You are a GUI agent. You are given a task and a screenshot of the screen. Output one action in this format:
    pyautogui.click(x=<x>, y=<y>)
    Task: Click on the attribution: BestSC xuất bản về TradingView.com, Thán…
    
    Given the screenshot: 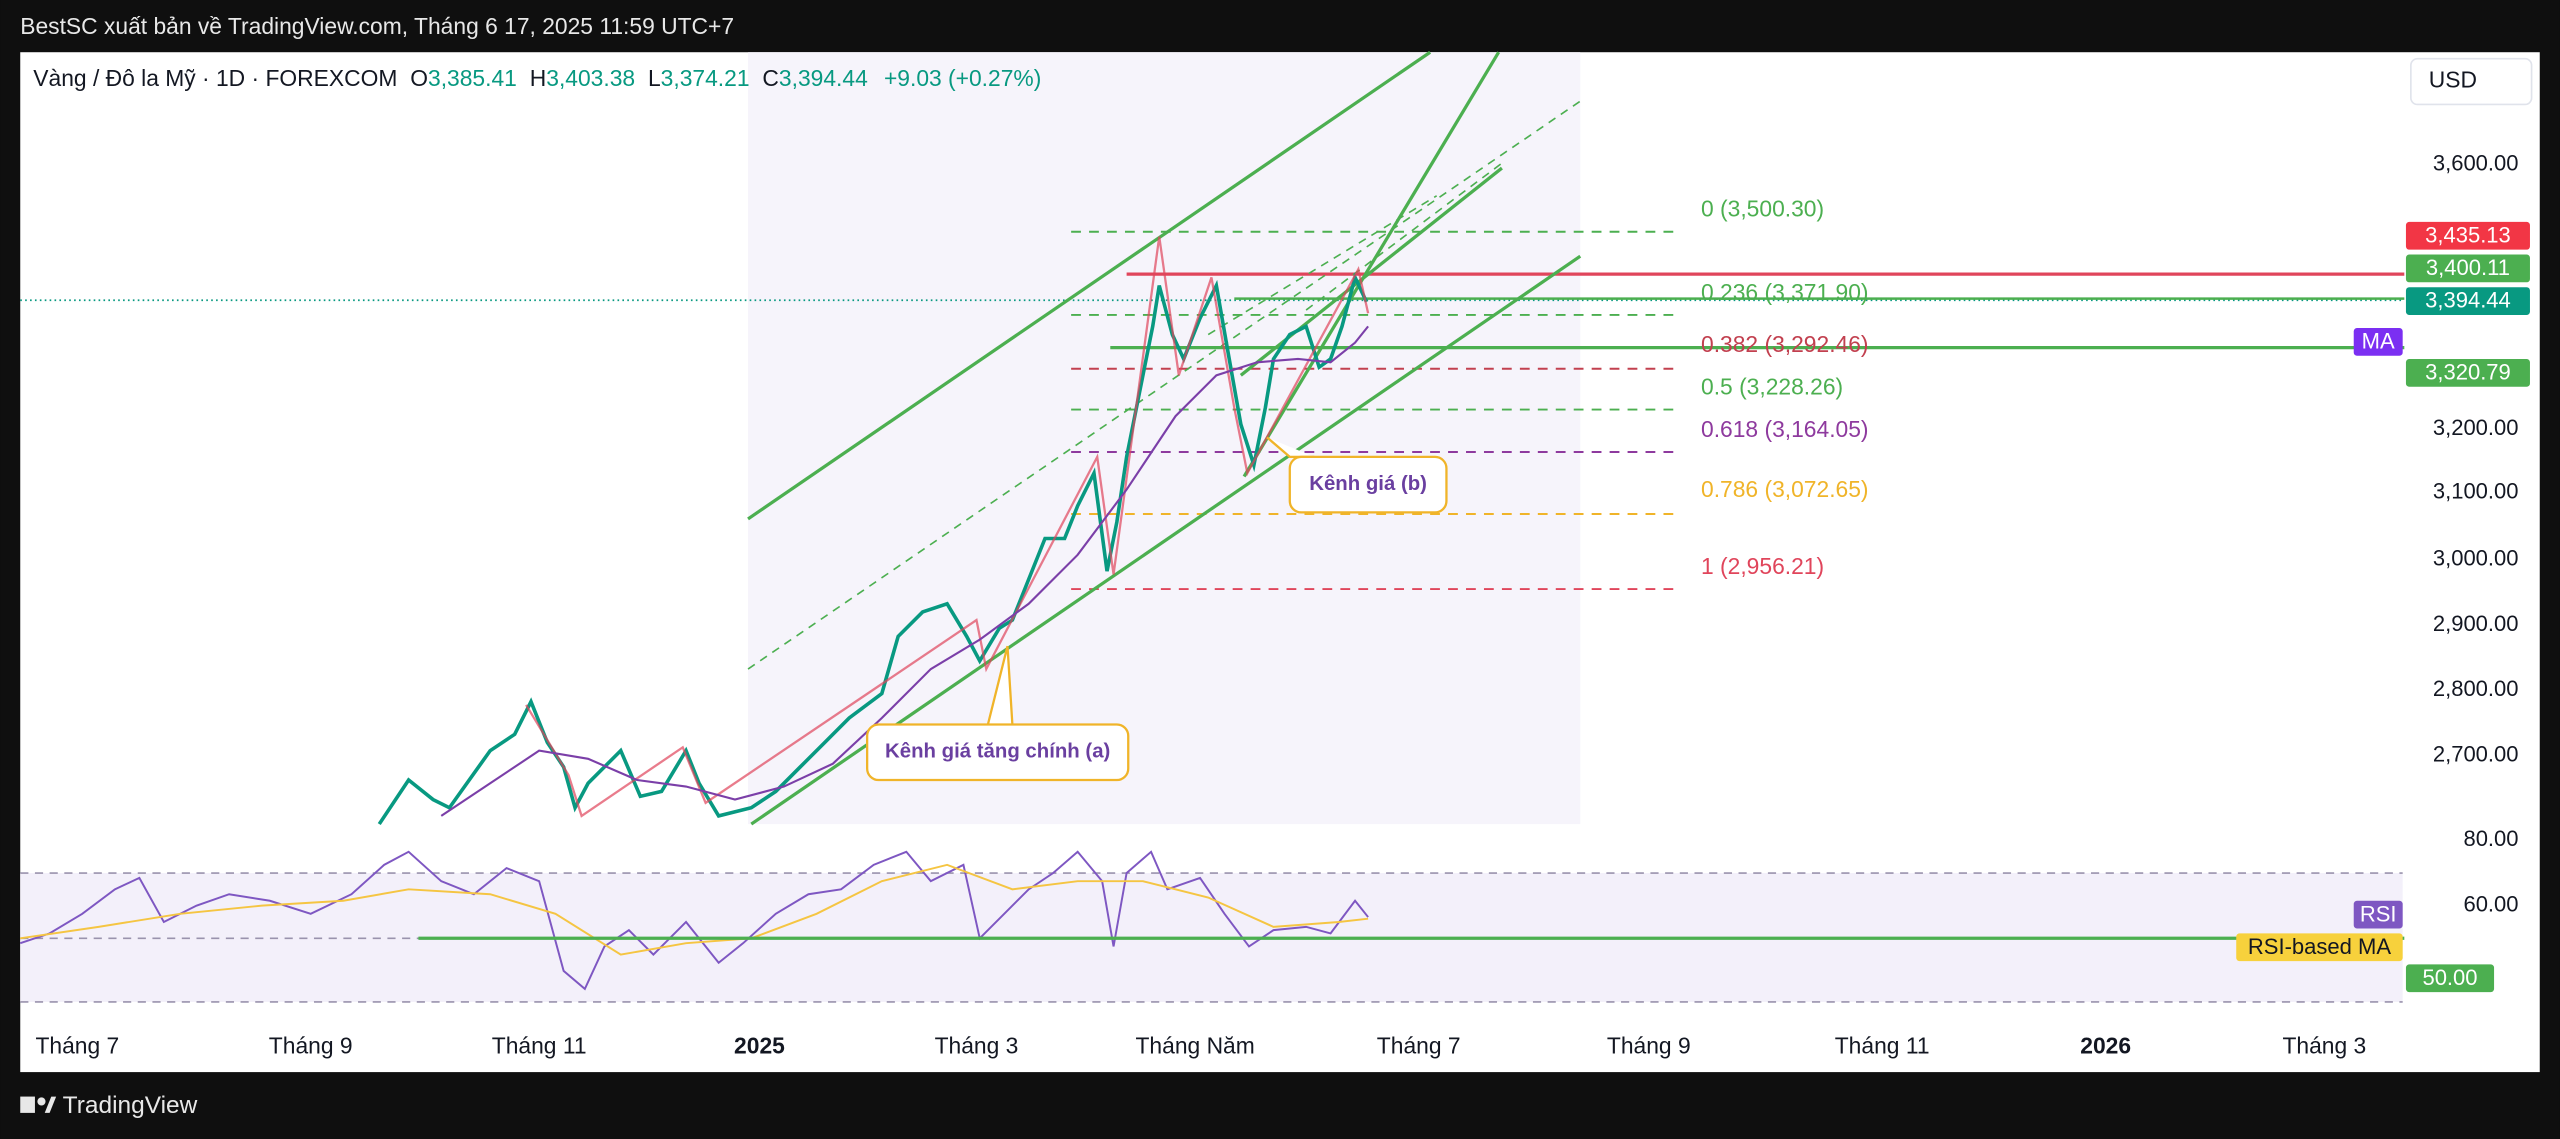 What is the action you would take?
    pyautogui.click(x=377, y=26)
    